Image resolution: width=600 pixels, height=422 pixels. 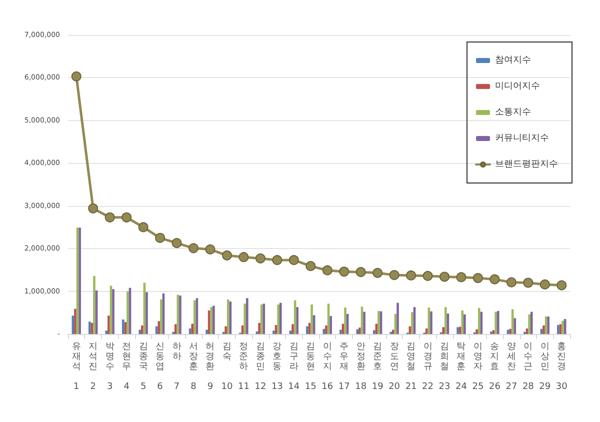 I want to click on x-tick-label: 김희철 23, so click(x=444, y=367).